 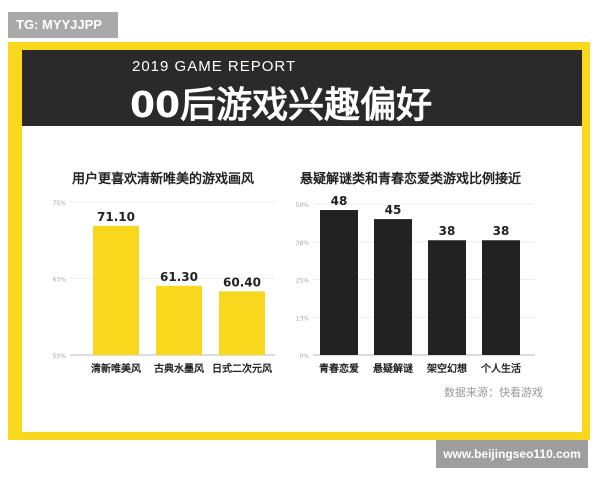 I want to click on x-tick-label: 古典水墨风, so click(x=179, y=368).